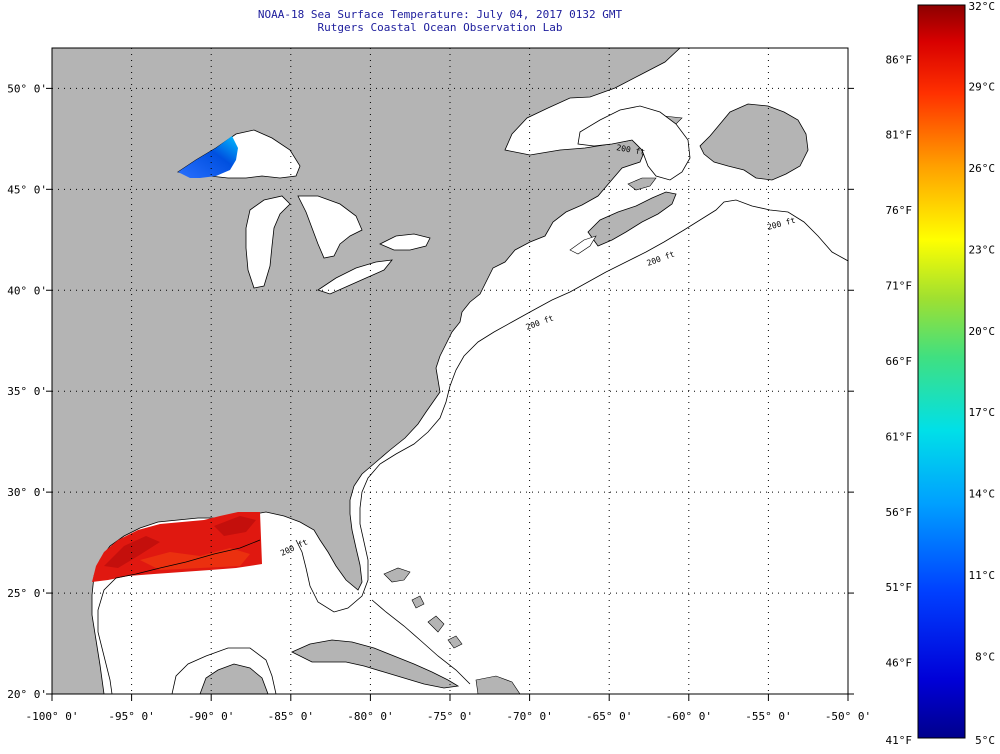 The width and height of the screenshot is (1000, 754). What do you see at coordinates (899, 512) in the screenshot?
I see `fahrenheit-label: 56°F` at bounding box center [899, 512].